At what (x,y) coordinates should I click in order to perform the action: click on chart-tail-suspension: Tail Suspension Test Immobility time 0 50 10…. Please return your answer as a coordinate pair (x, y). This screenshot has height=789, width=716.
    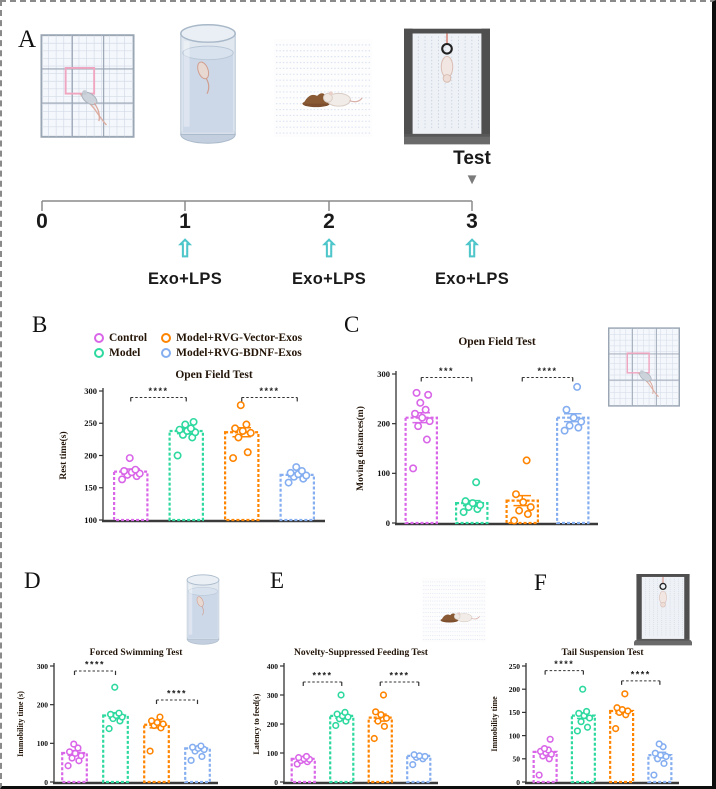
    Looking at the image, I should click on (590, 714).